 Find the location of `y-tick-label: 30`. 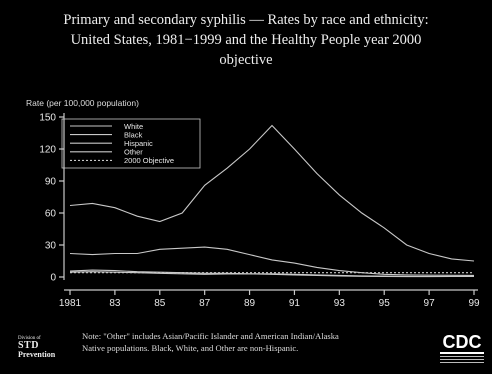

y-tick-label: 30 is located at coordinates (51, 246).